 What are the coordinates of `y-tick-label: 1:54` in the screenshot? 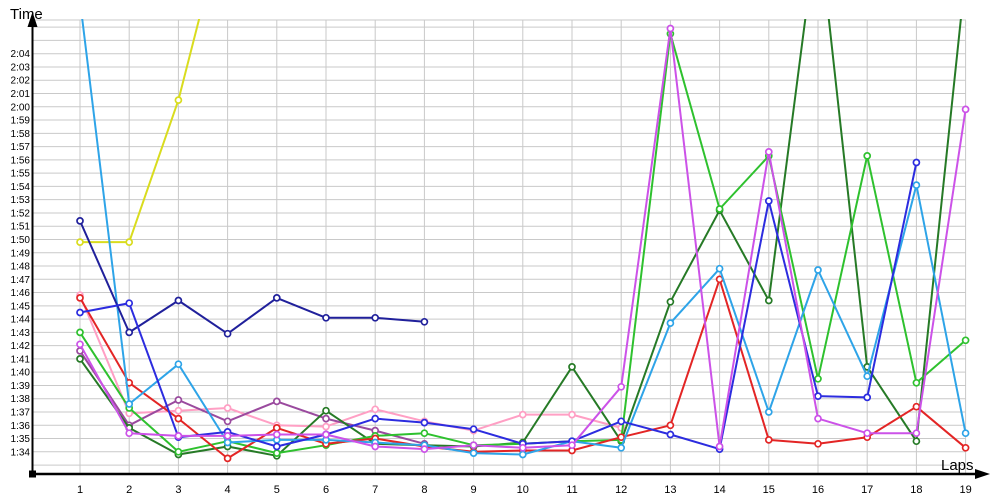 It's located at (21, 187).